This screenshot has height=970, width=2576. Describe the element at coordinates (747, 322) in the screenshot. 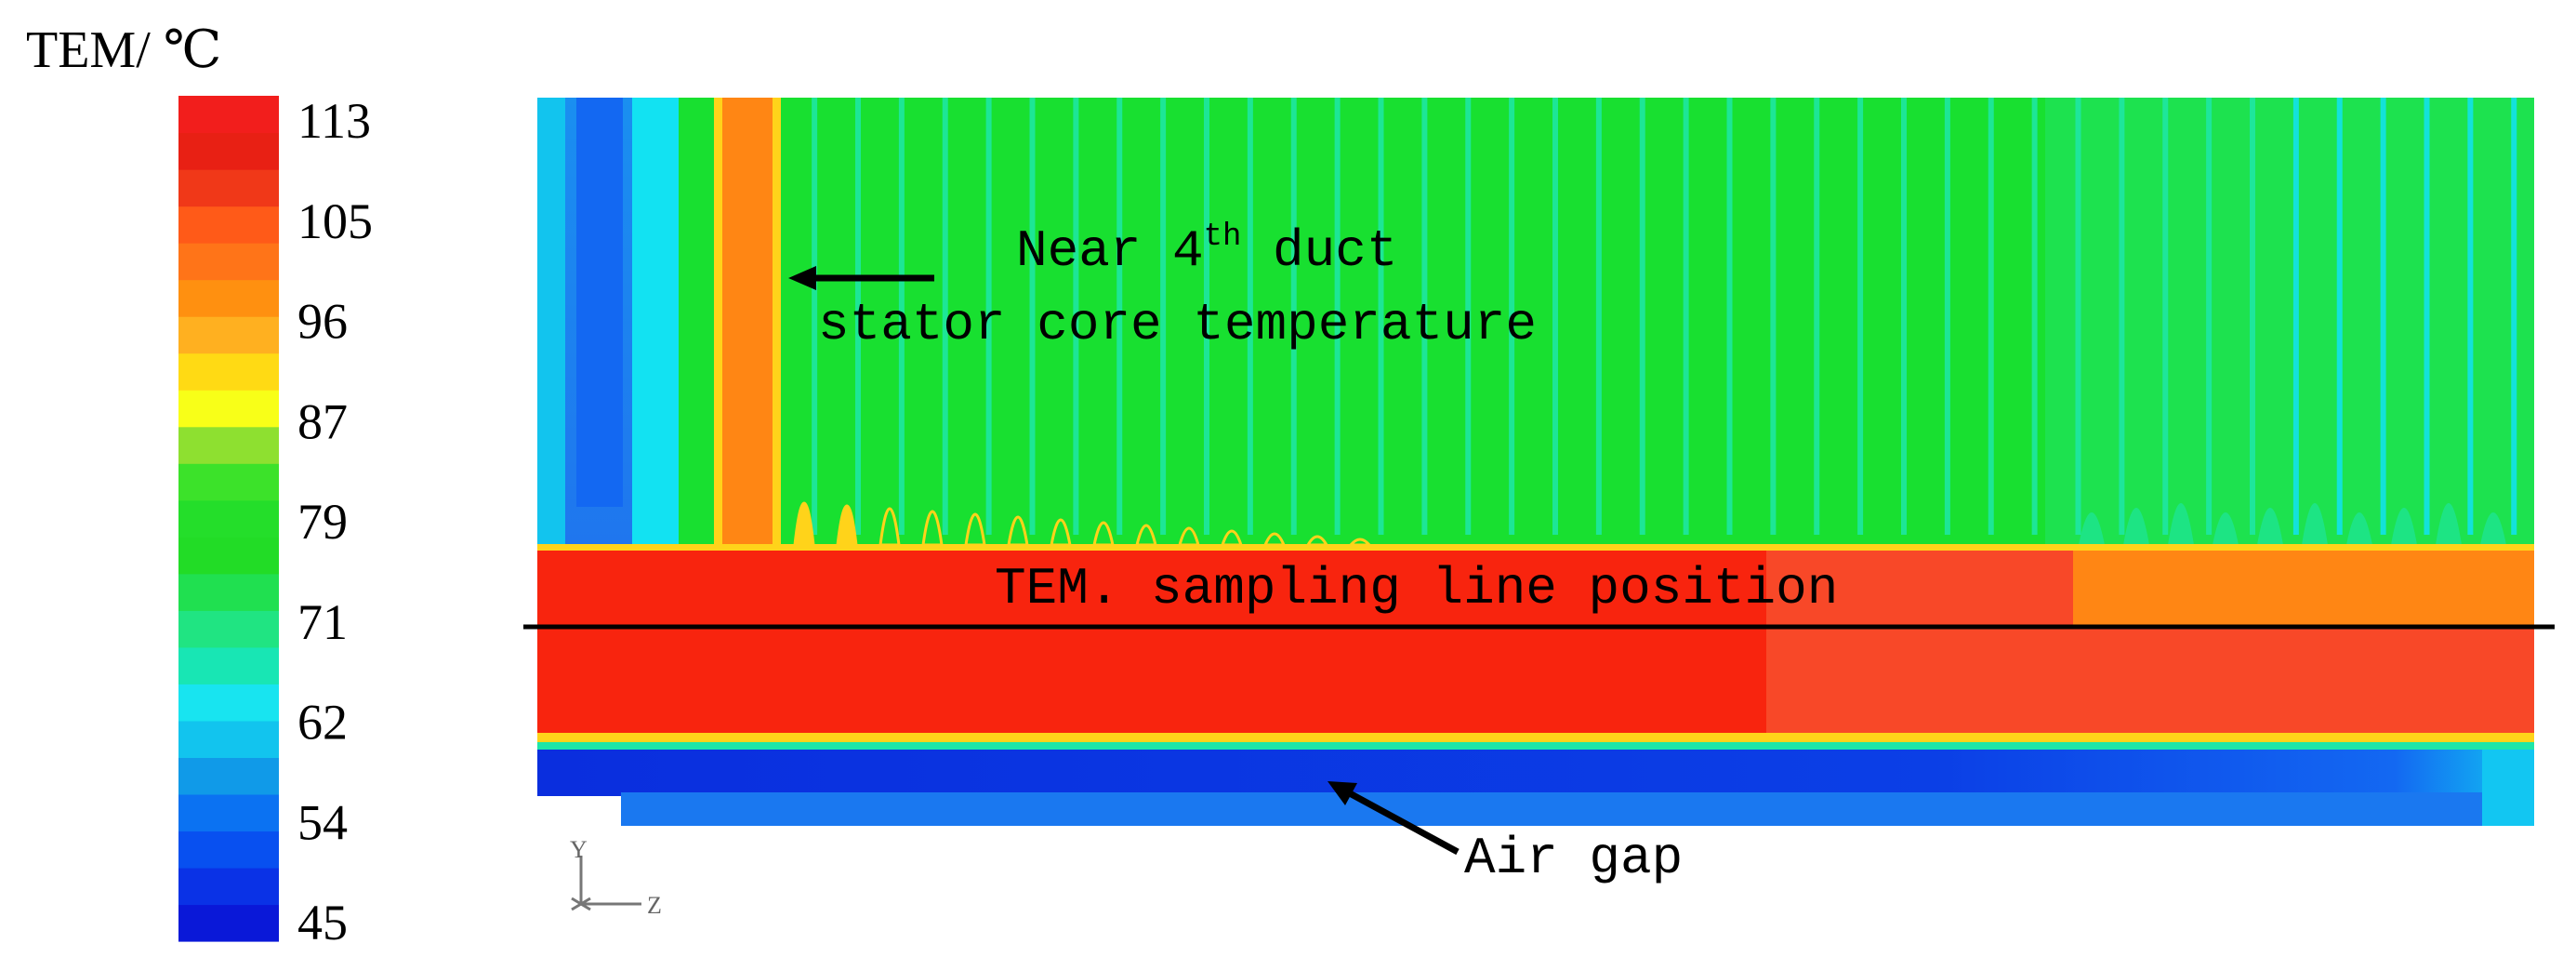

I see `duct-4-hot-column` at that location.